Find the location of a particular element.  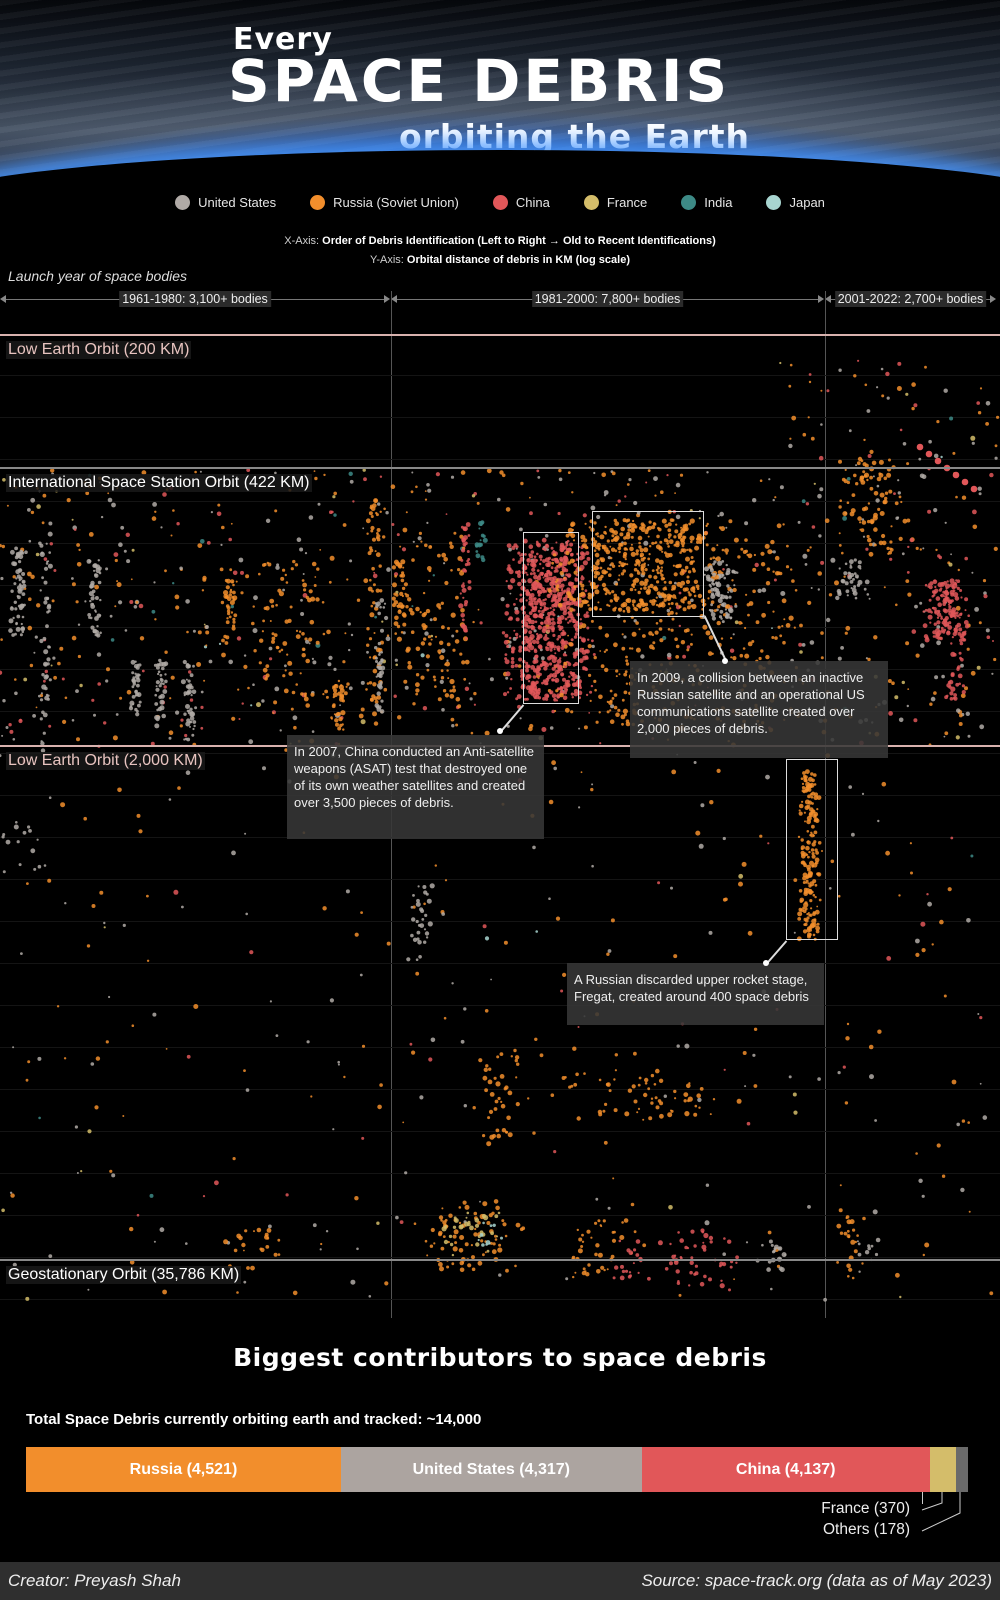

title-space-debris: SPACE DEBRIS is located at coordinates (479, 81).